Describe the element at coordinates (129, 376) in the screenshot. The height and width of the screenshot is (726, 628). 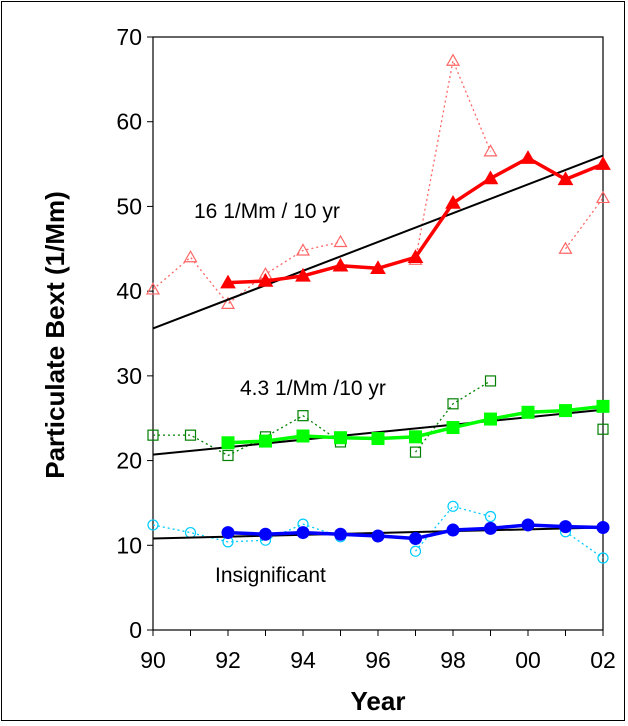
I see `y-tick-label: 30` at that location.